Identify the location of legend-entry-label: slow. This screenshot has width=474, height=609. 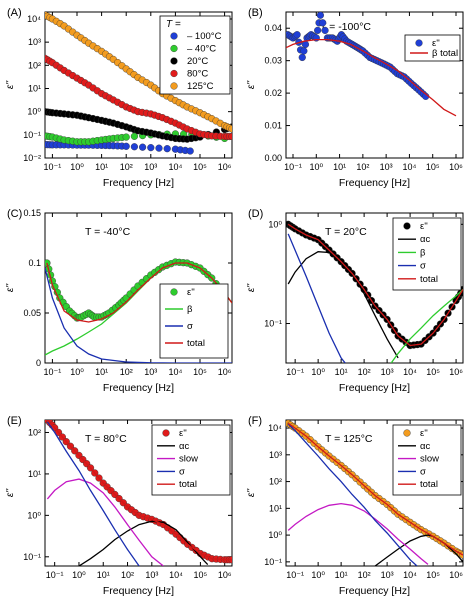
(429, 459).